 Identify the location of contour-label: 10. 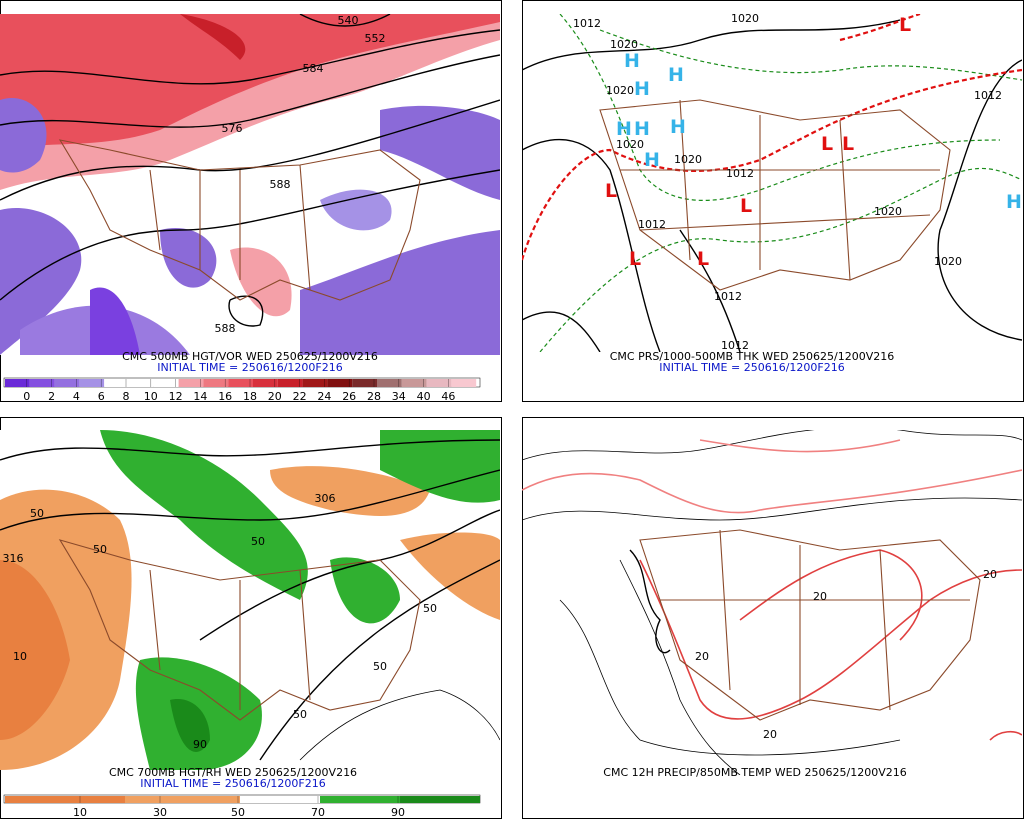
(20, 656).